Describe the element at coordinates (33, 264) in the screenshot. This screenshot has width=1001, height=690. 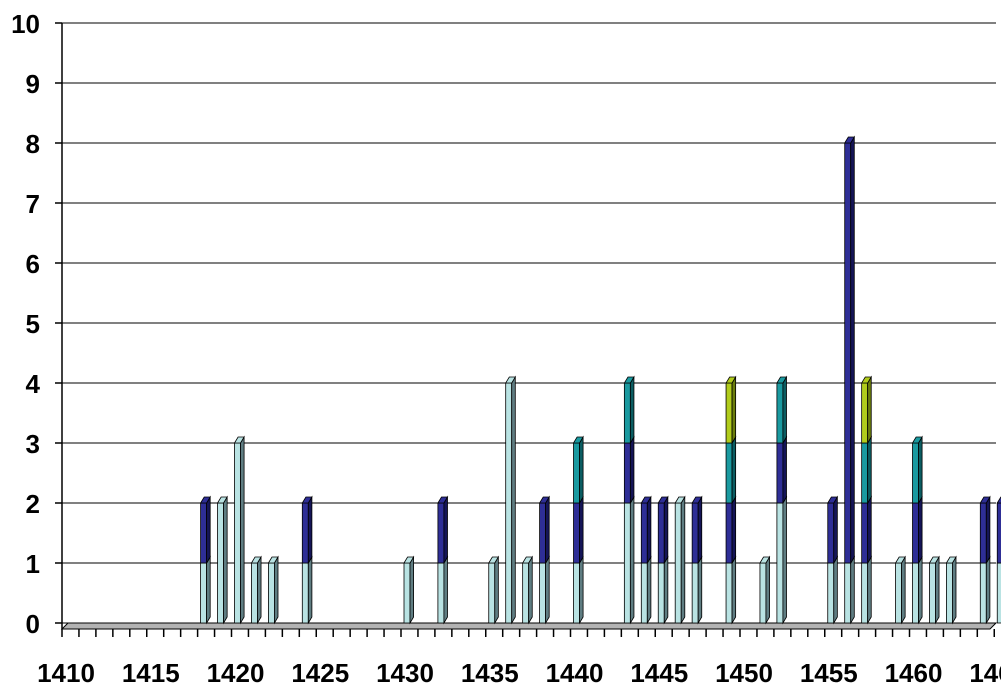
I see `y-tick-label: 6` at that location.